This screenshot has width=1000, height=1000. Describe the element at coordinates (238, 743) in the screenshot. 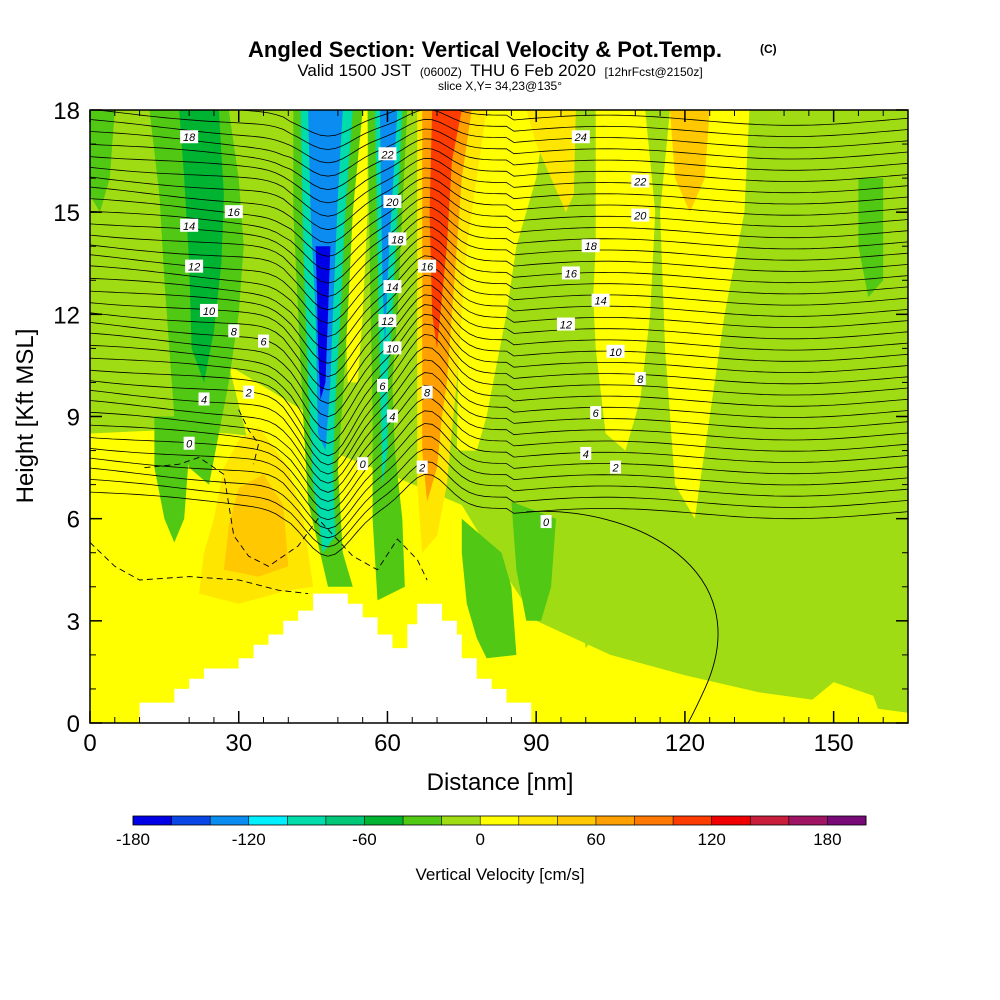

I see `x-tick-label: 30` at that location.